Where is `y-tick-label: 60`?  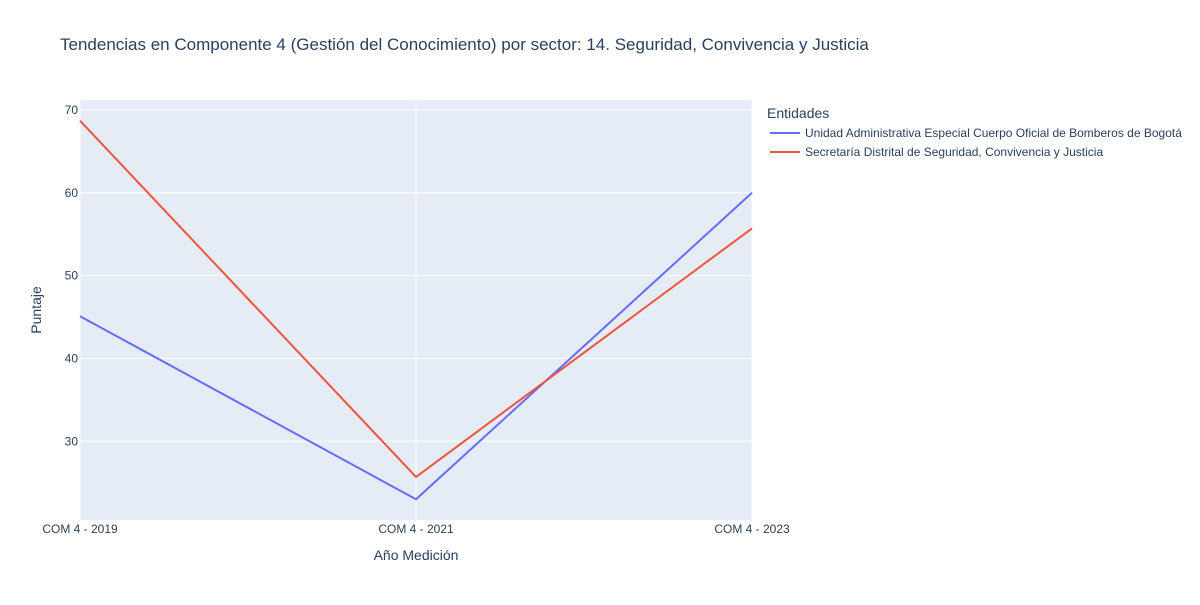 y-tick-label: 60 is located at coordinates (72, 193).